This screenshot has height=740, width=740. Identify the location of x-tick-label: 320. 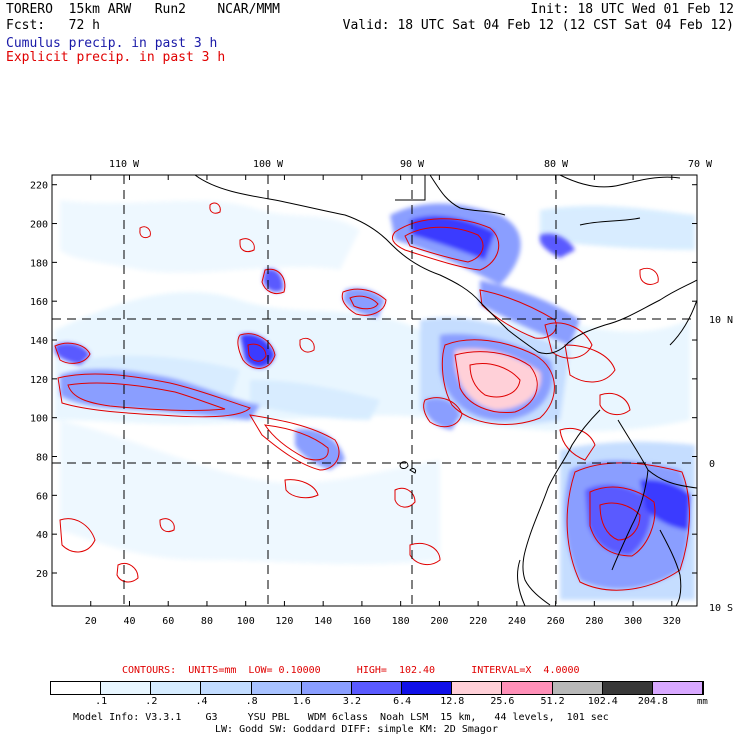
(672, 621).